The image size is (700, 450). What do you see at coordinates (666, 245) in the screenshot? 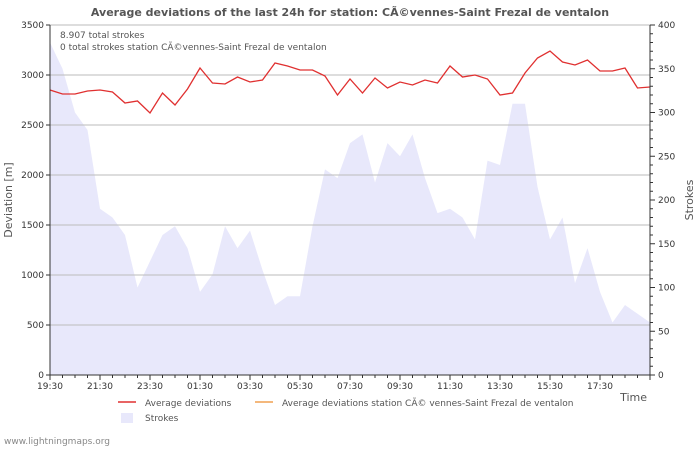
I see `y-right-tick-label-150: 150` at bounding box center [666, 245].